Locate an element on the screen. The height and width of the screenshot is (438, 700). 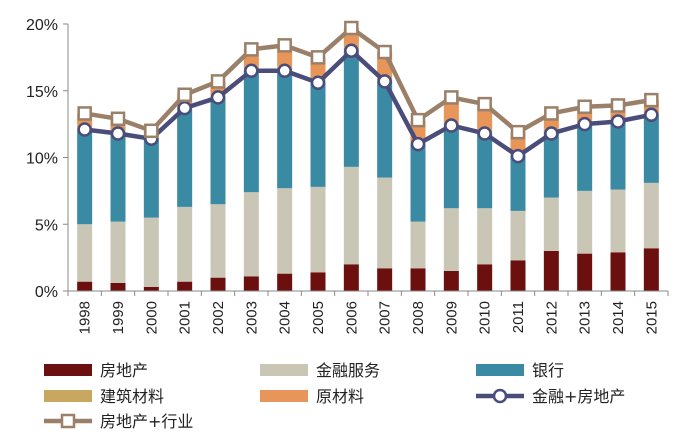
x-tick-label: 2006 is located at coordinates (351, 317).